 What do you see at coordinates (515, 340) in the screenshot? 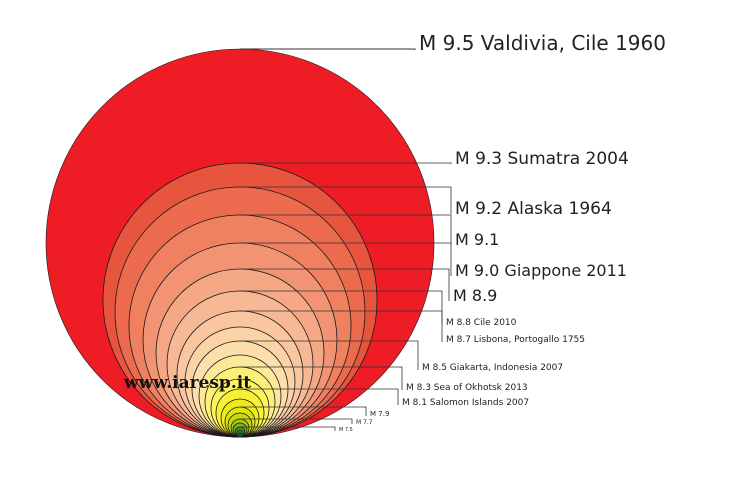
I see `quake-label-7: M 8.7 Lisbona, Portogallo 1755` at bounding box center [515, 340].